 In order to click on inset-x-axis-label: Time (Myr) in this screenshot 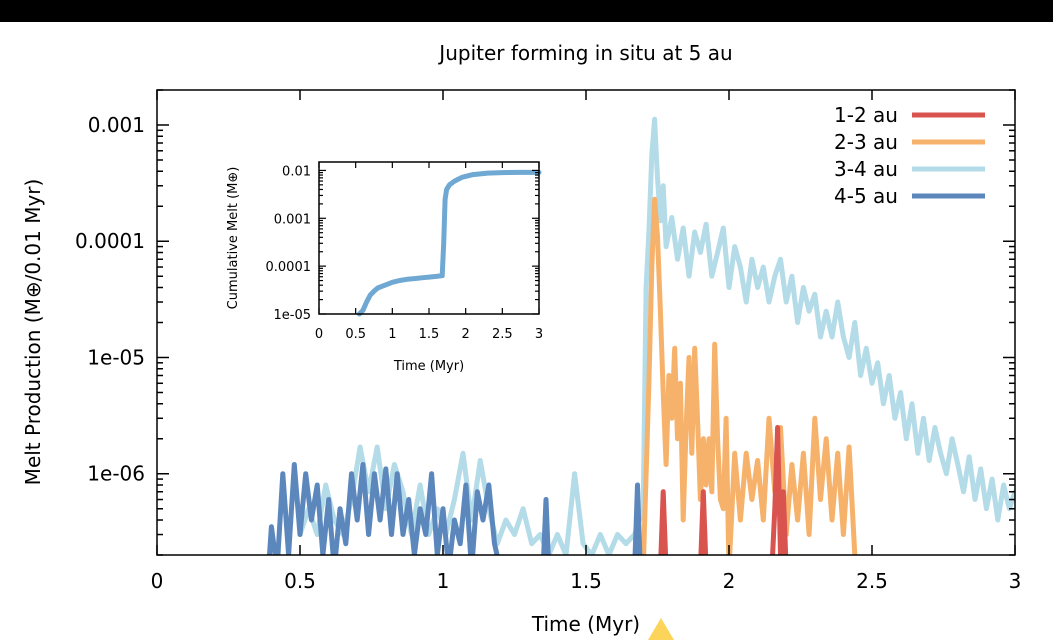, I will do `click(428, 366)`.